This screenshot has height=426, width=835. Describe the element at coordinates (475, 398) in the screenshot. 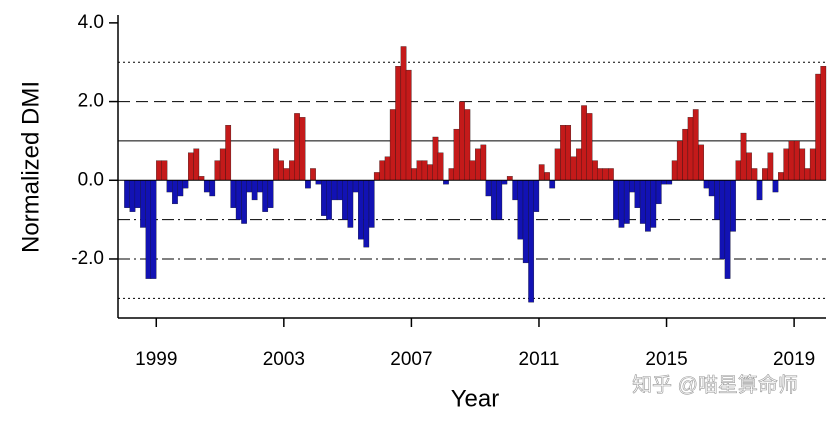

I see `x-axis-label: Year` at that location.